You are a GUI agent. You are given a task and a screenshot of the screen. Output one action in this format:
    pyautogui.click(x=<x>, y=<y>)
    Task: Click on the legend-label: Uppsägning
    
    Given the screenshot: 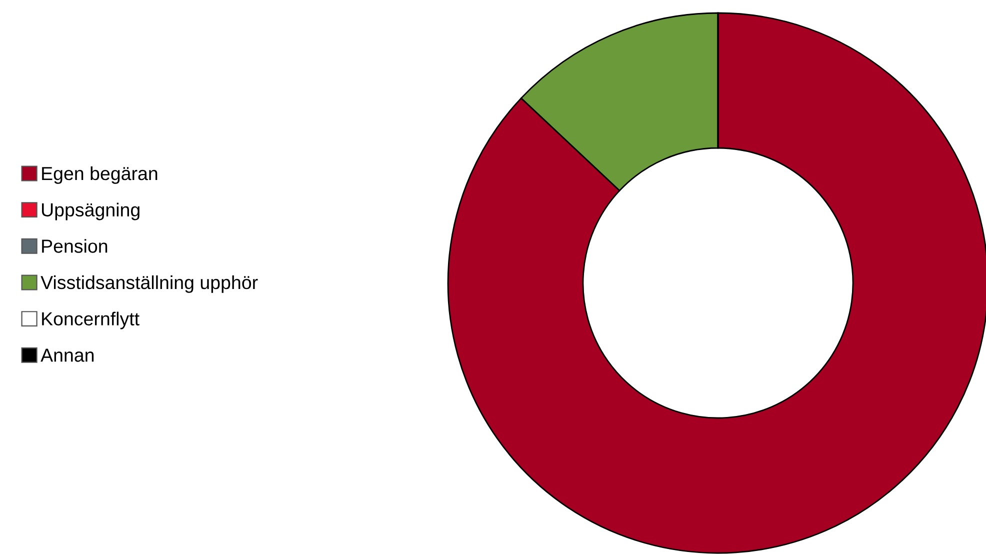 What is the action you would take?
    pyautogui.click(x=91, y=211)
    